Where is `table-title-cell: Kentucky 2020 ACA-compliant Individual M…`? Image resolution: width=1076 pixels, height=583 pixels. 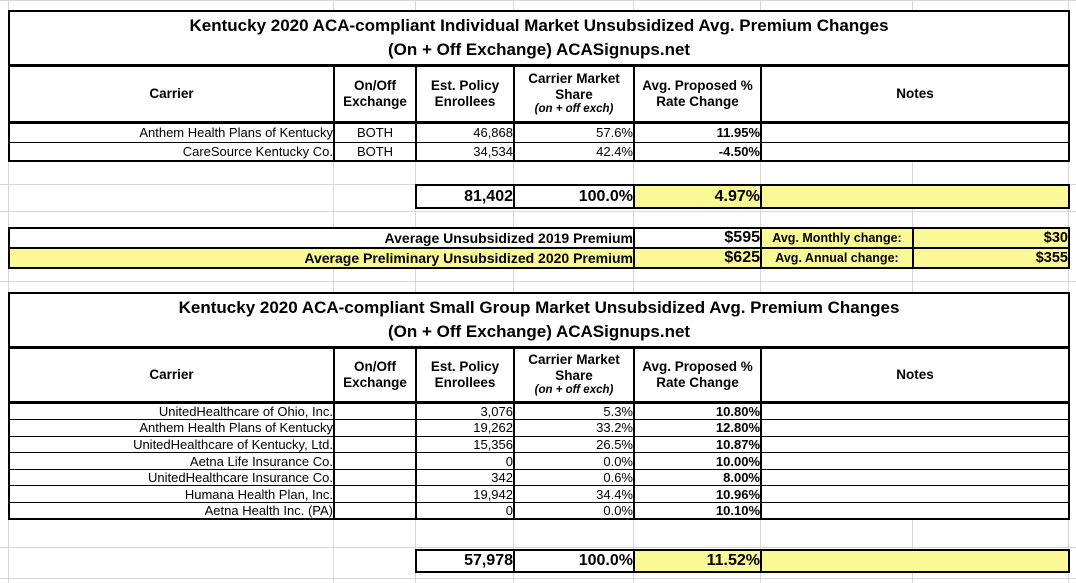
table-title-cell: Kentucky 2020 ACA-compliant Individual M… is located at coordinates (539, 38).